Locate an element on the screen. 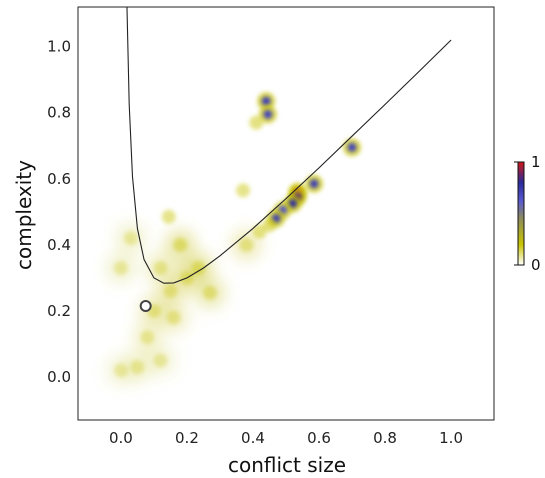 The height and width of the screenshot is (478, 545). y-tick-label: 0.2 is located at coordinates (59, 311).